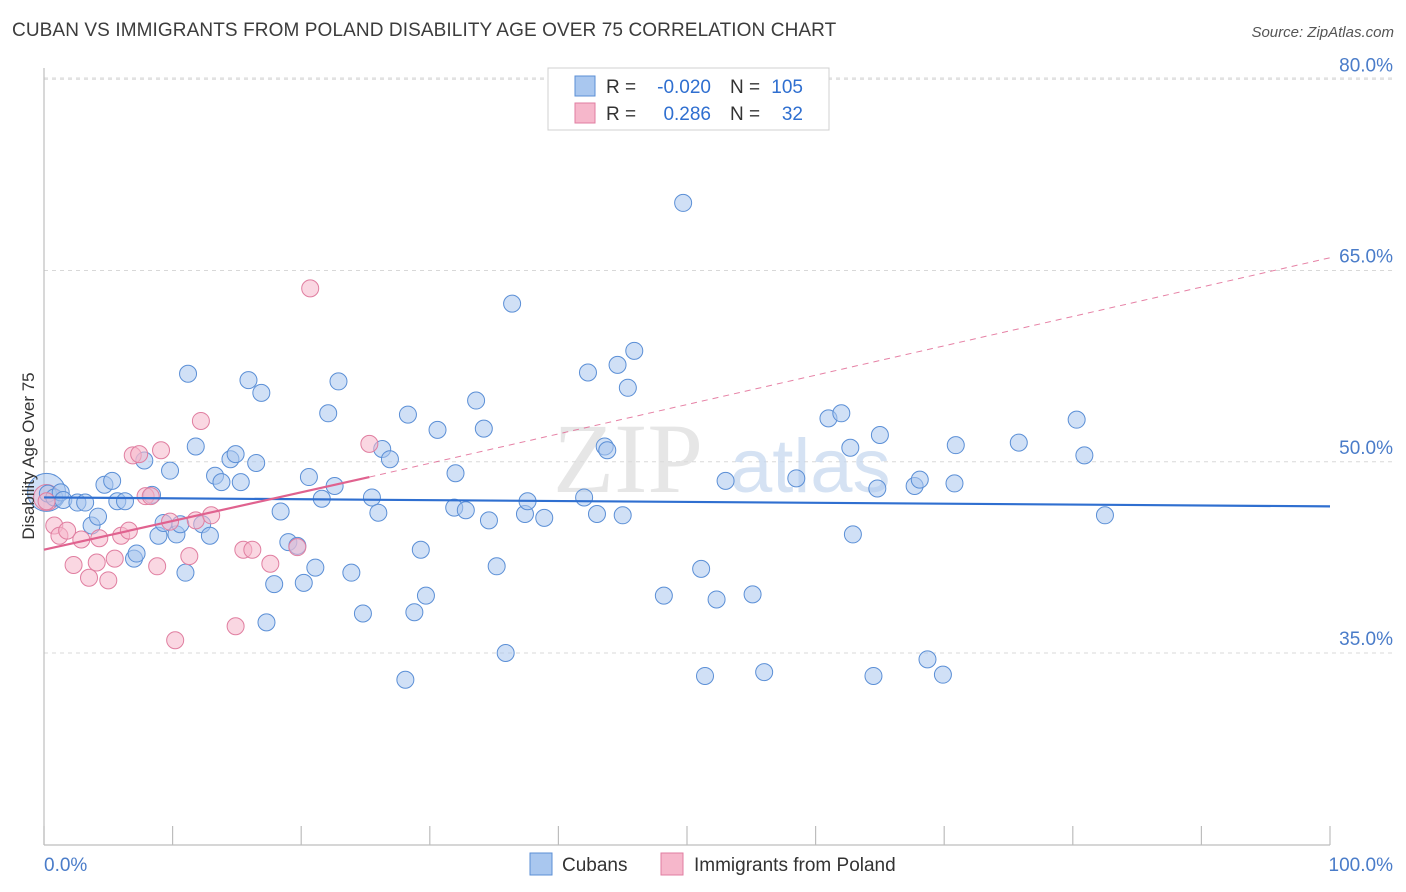 The width and height of the screenshot is (1406, 892). What do you see at coordinates (585, 113) in the screenshot?
I see `legend-swatch-poland` at bounding box center [585, 113].